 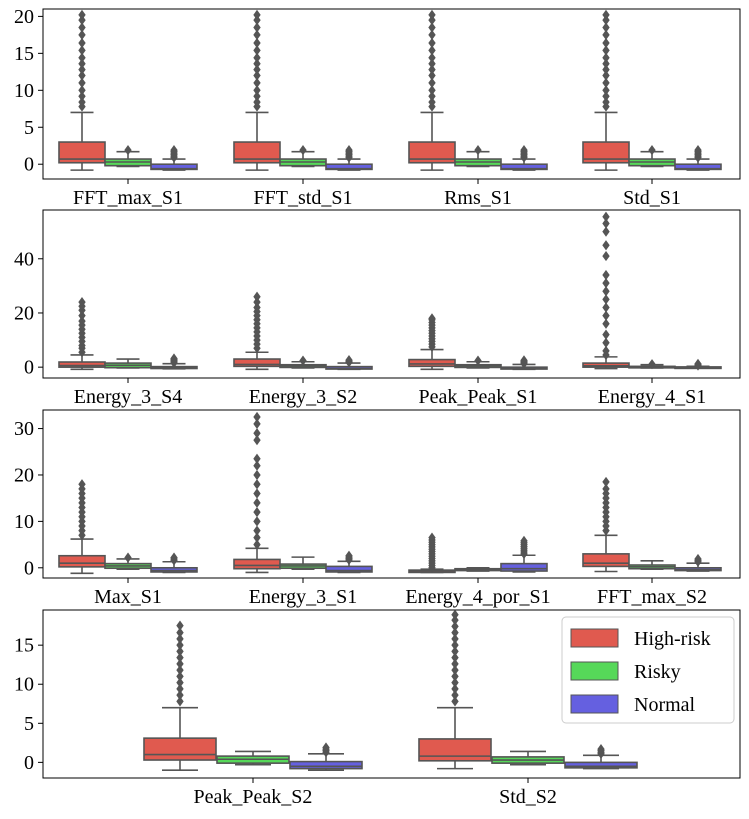 What do you see at coordinates (665, 705) in the screenshot?
I see `legend-label: Normal` at bounding box center [665, 705].